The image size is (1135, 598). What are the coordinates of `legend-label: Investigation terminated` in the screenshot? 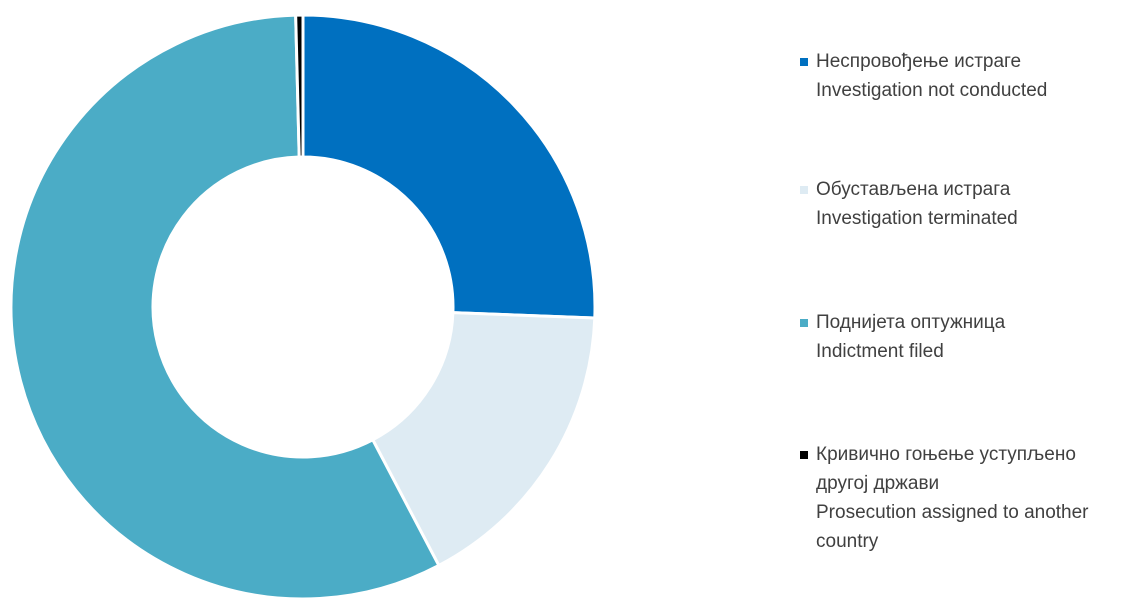 It's located at (917, 218).